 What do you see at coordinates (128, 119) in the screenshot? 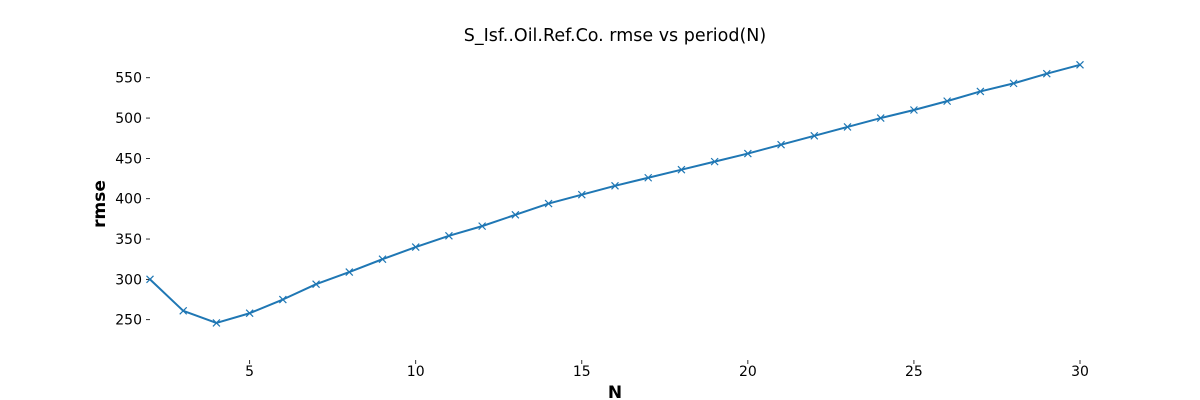
I see `y-tick-label: 500` at bounding box center [128, 119].